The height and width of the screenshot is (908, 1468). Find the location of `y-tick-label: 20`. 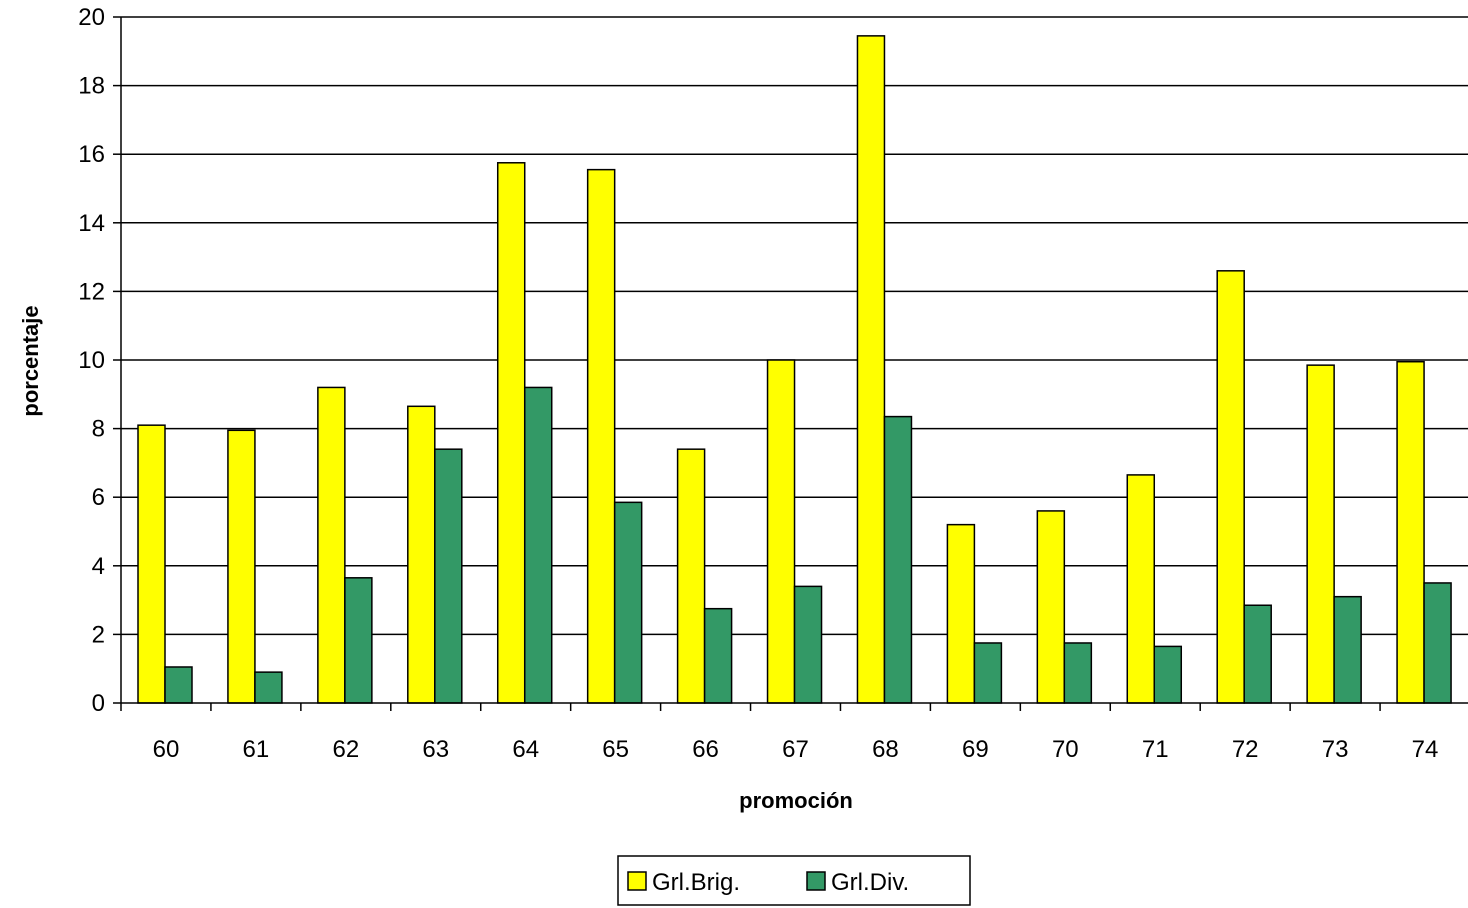

y-tick-label: 20 is located at coordinates (91, 17).